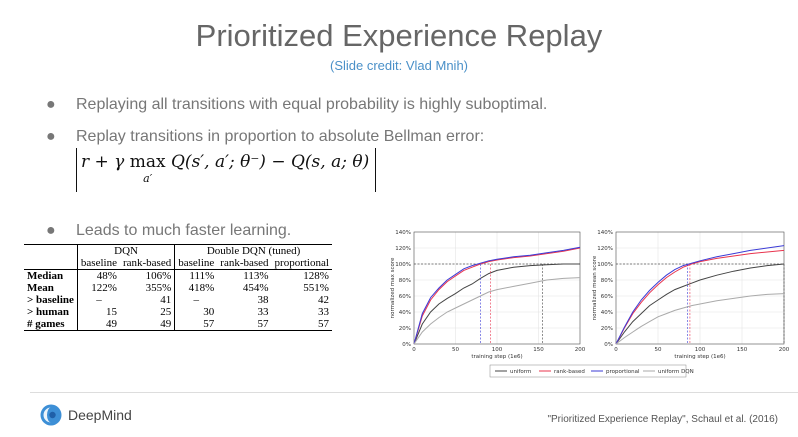  What do you see at coordinates (178, 300) in the screenshot?
I see `table-row: > baseline – 41 – 38 42` at bounding box center [178, 300].